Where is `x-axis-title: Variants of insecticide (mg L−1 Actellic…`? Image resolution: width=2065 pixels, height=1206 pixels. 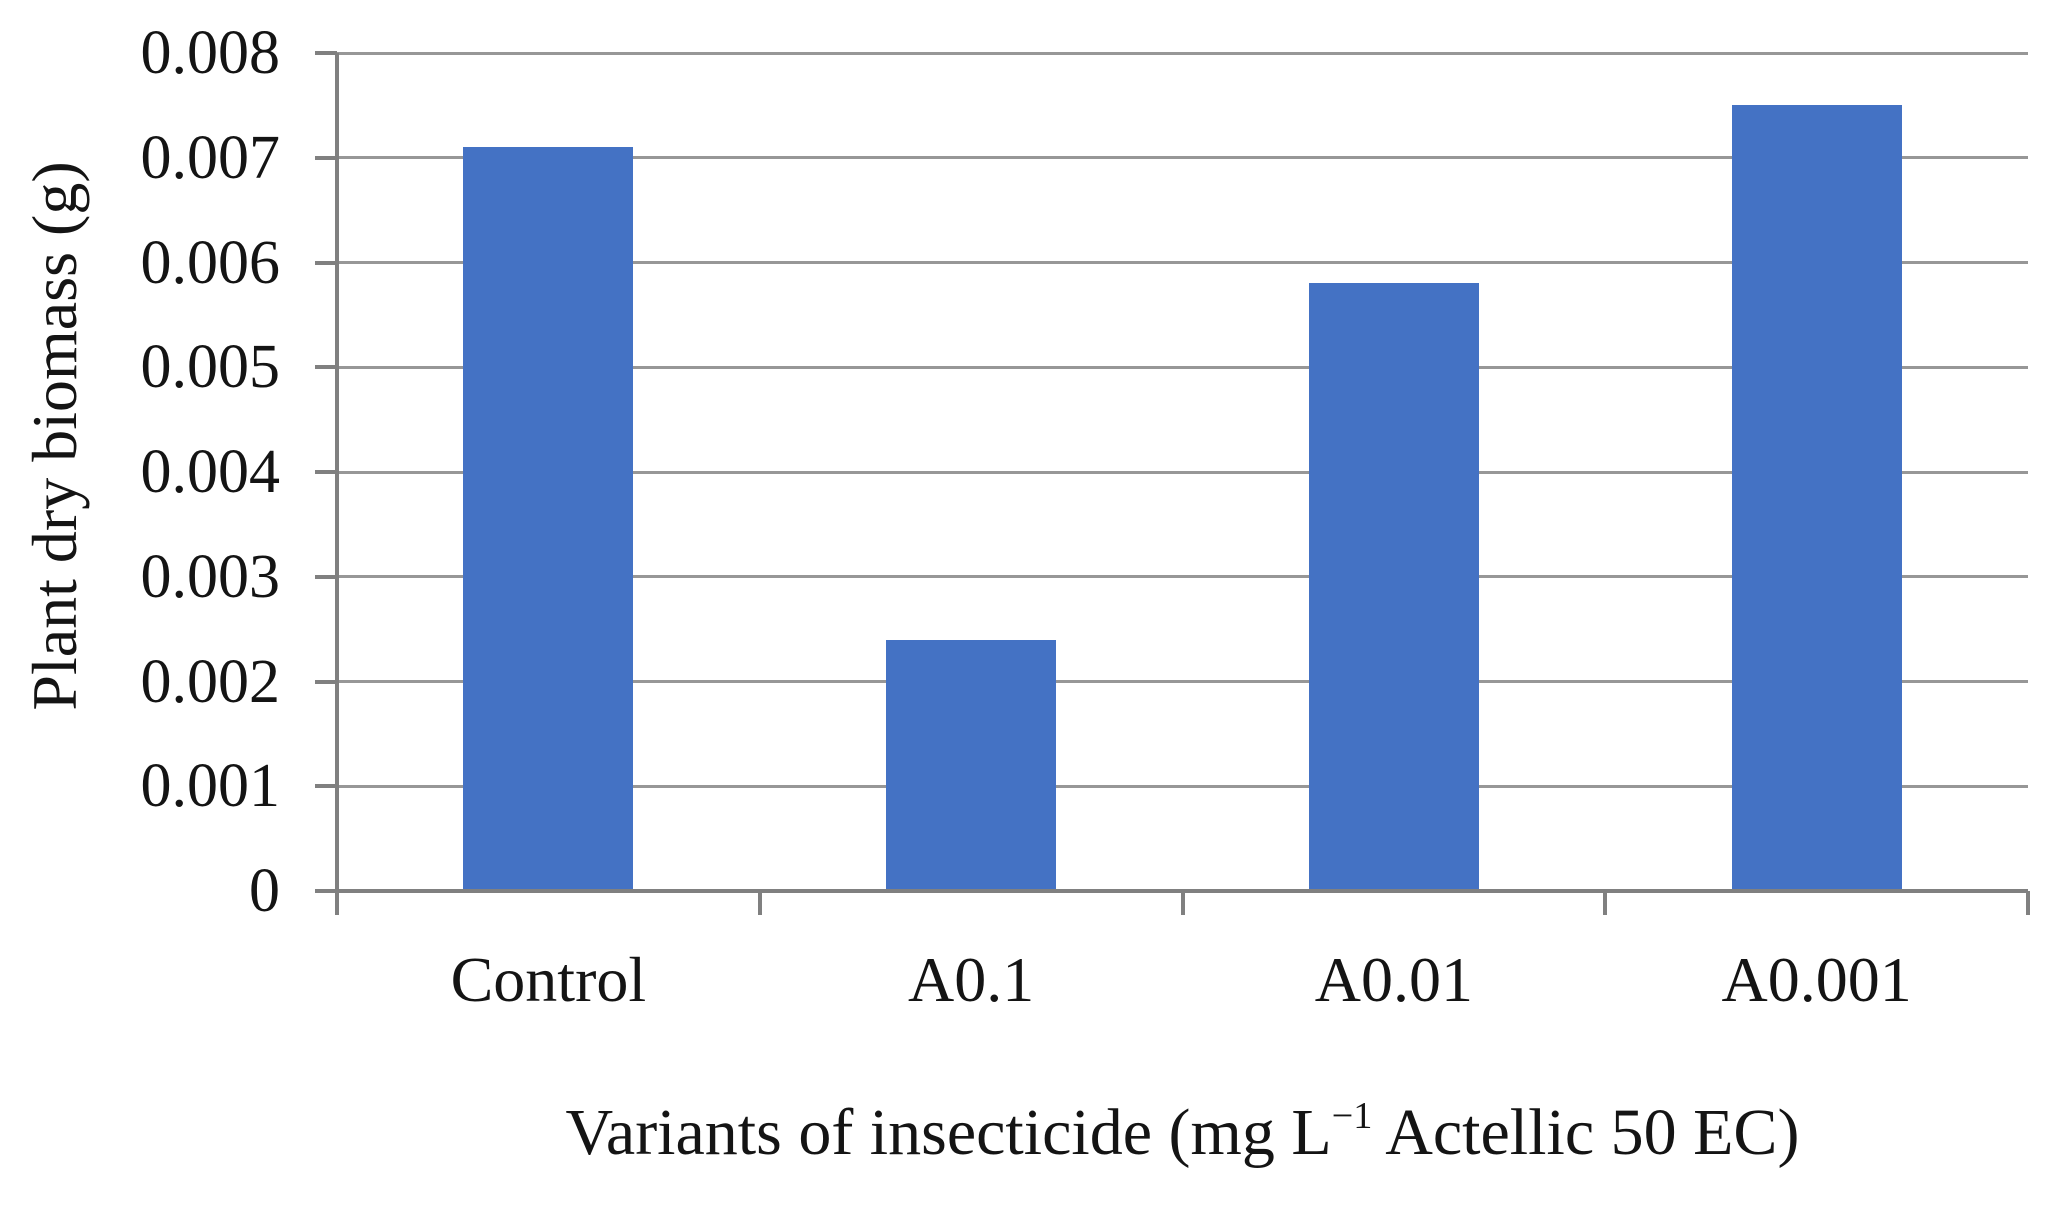
x-axis-title: Variants of insecticide (mg L−1 Actellic… is located at coordinates (1182, 1131).